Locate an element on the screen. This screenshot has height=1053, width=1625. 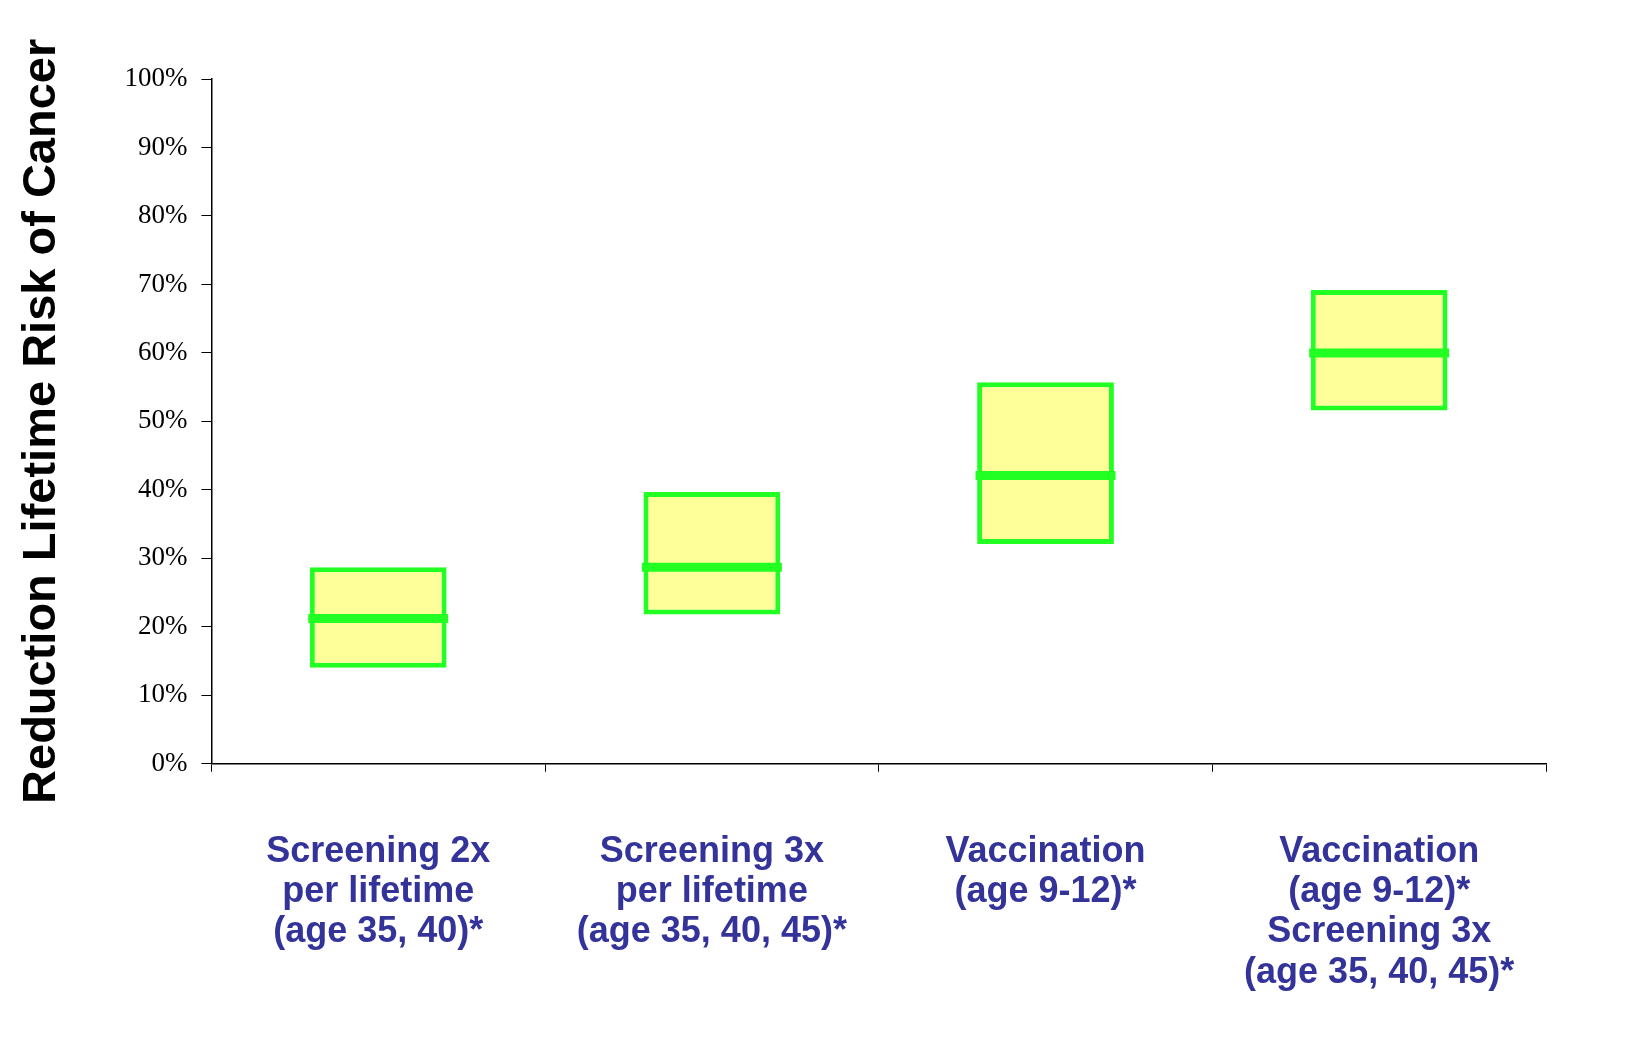
y-tick-label: 60% is located at coordinates (162, 350).